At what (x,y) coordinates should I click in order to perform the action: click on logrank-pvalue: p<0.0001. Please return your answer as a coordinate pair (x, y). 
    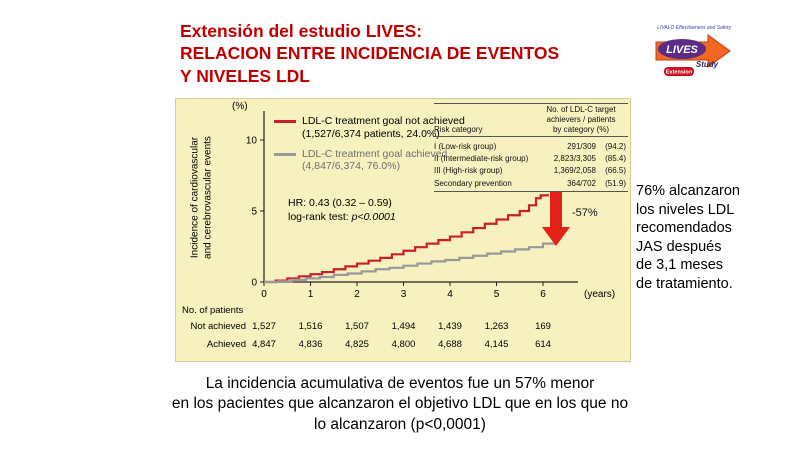
    Looking at the image, I should click on (373, 217).